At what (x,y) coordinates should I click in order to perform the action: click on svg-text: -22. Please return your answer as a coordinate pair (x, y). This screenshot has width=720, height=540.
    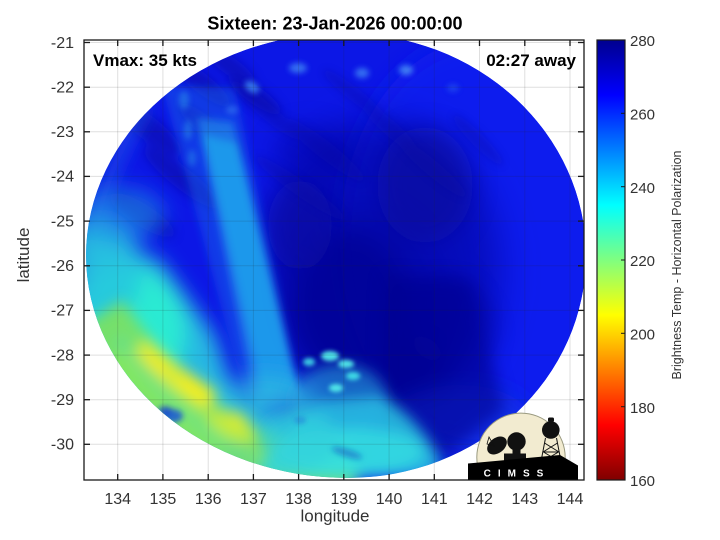
    Looking at the image, I should click on (62, 88).